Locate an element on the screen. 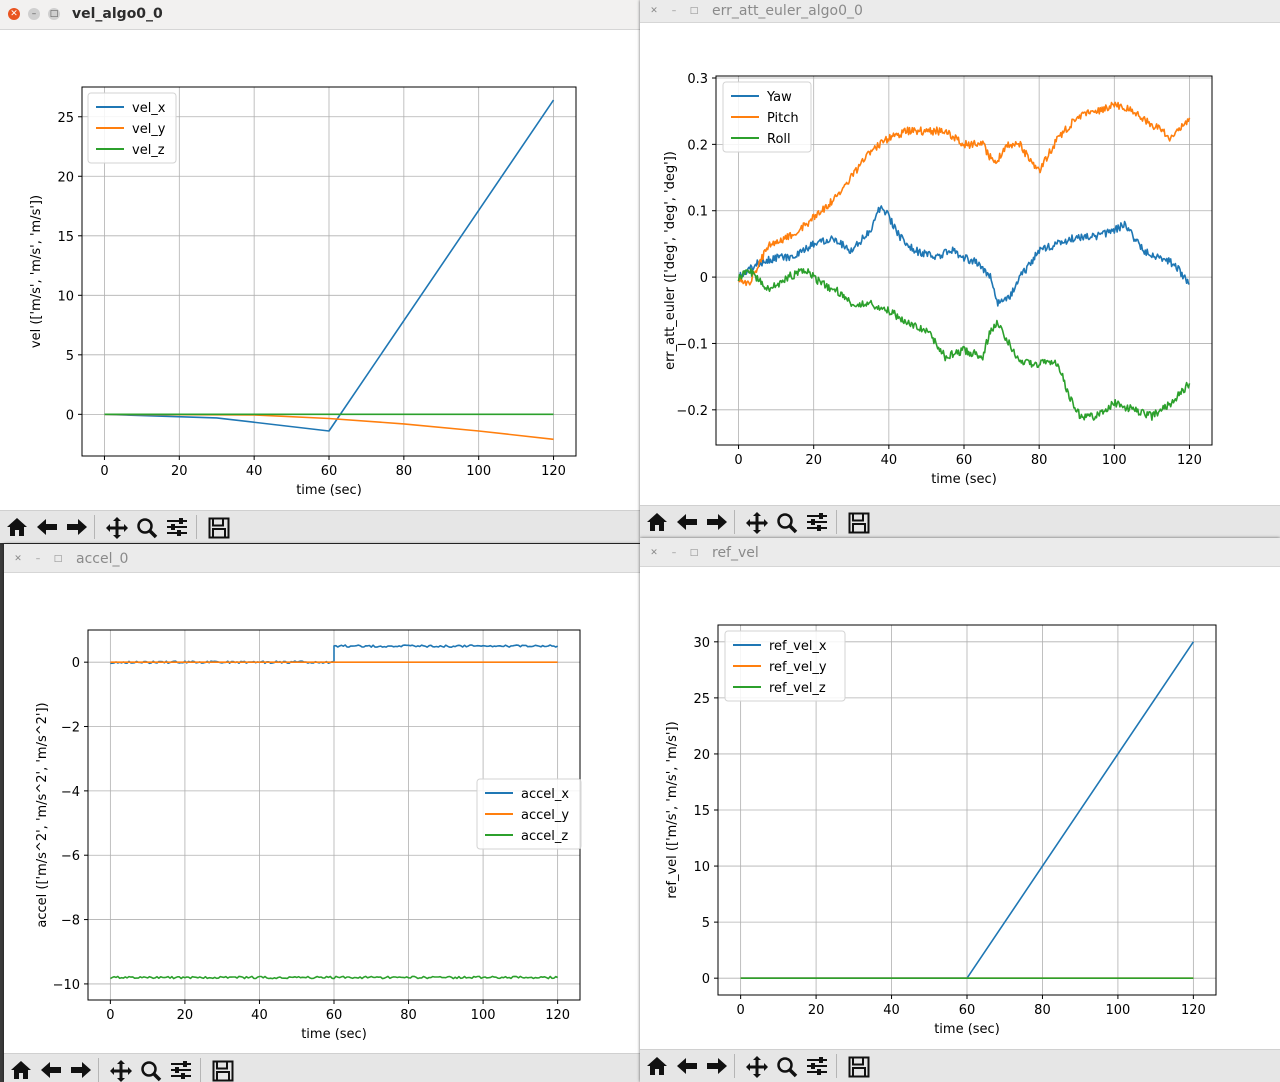  ticks: 0 20 40 60 80 100 120 0 5 10 15 20 25 30 is located at coordinates (949, 827).